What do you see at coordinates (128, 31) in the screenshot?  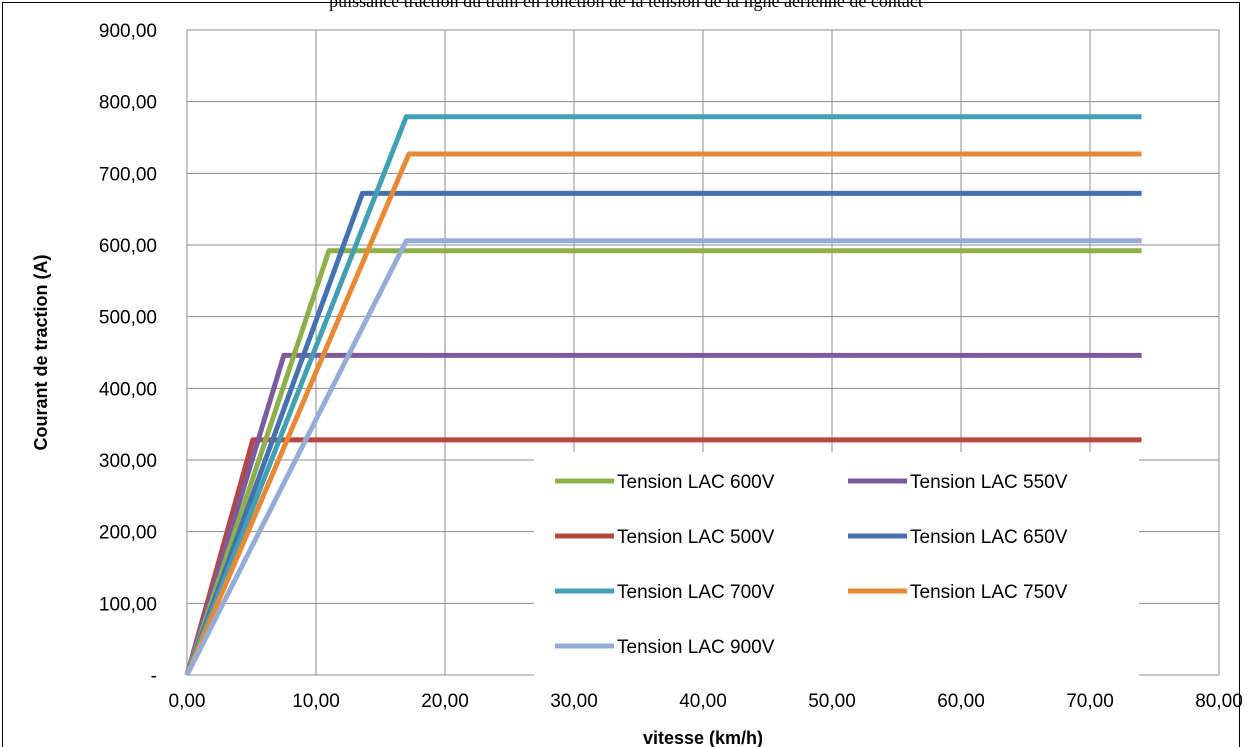 I see `y-tick-label: 900,00` at bounding box center [128, 31].